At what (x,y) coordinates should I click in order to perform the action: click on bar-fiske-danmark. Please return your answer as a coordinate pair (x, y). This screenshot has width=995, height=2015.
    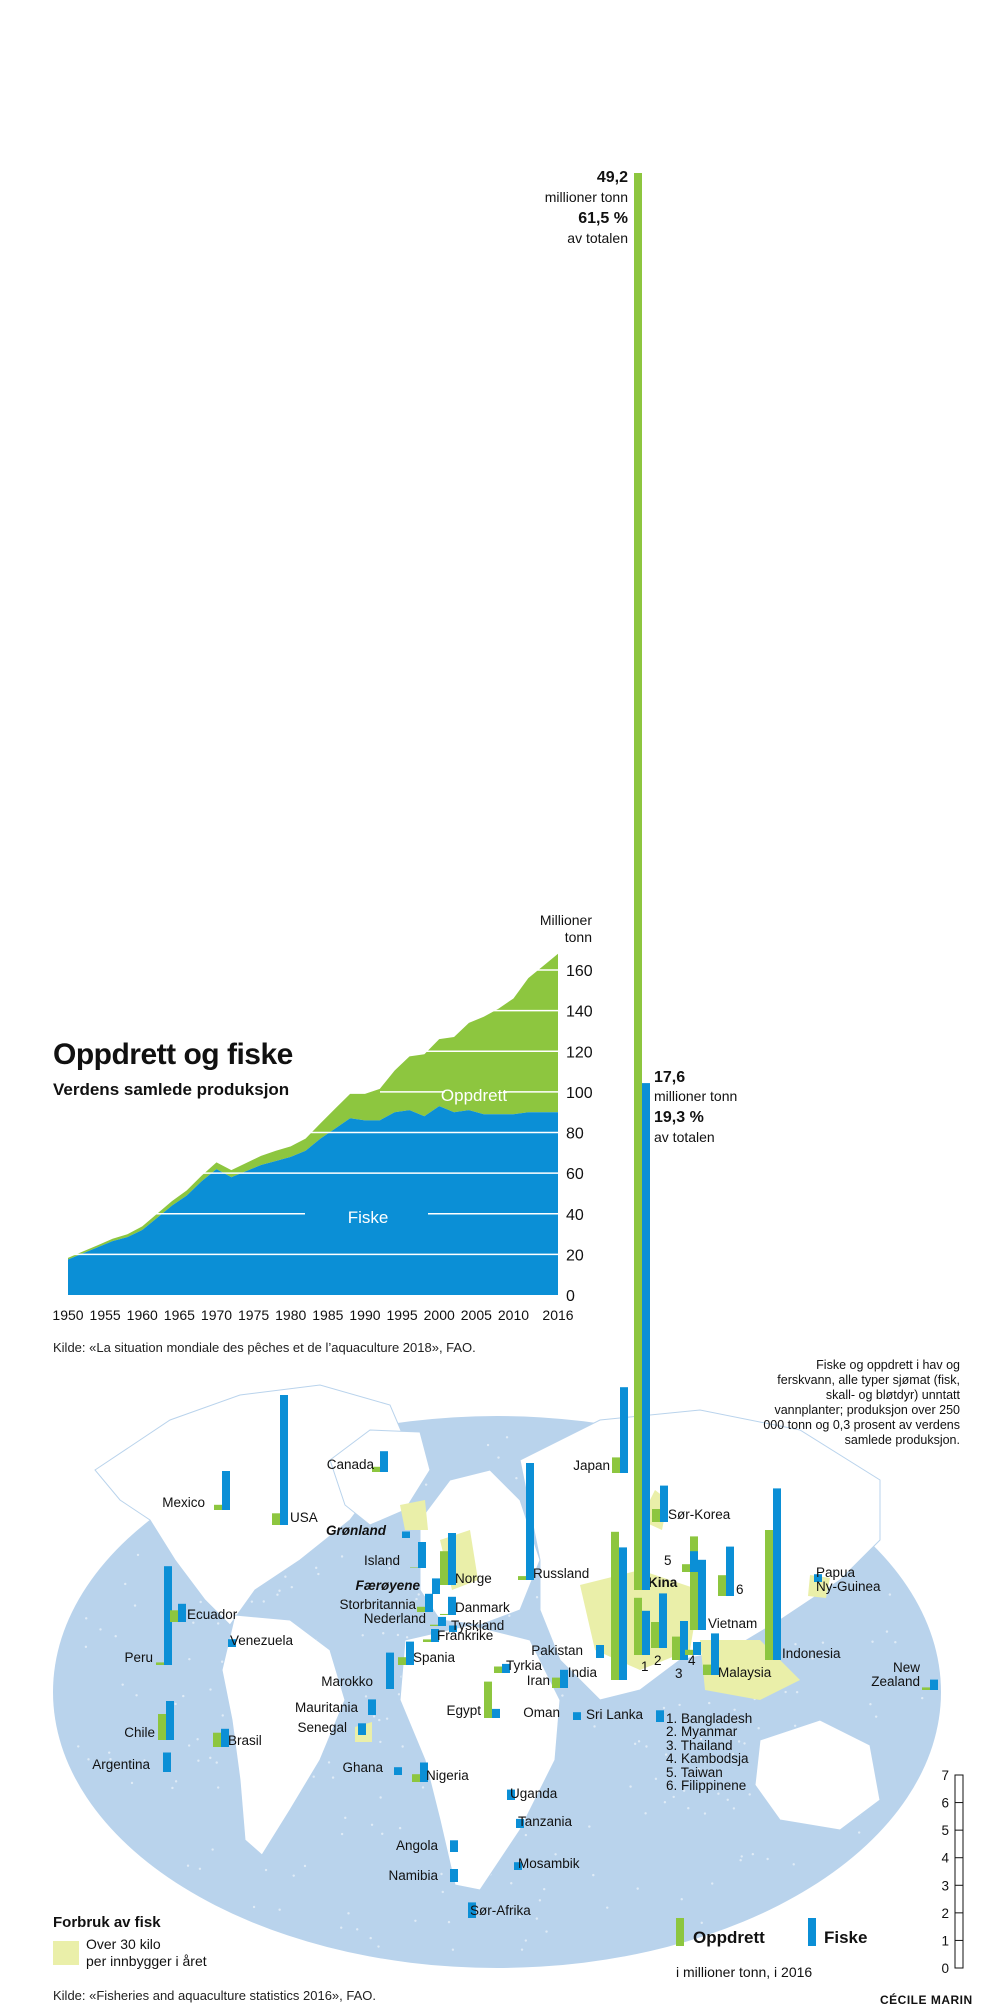
    Looking at the image, I should click on (452, 1605).